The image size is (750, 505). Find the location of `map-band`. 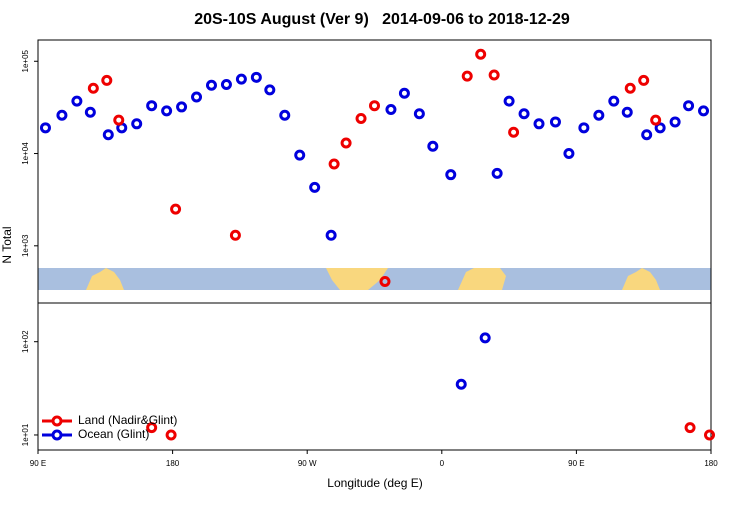

map-band is located at coordinates (374, 279).